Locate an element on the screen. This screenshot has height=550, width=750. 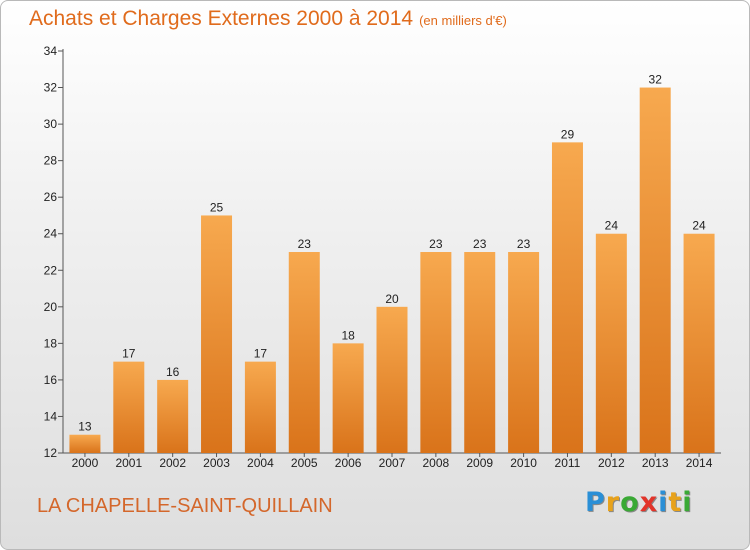
value-label-2013: 32 is located at coordinates (656, 80).